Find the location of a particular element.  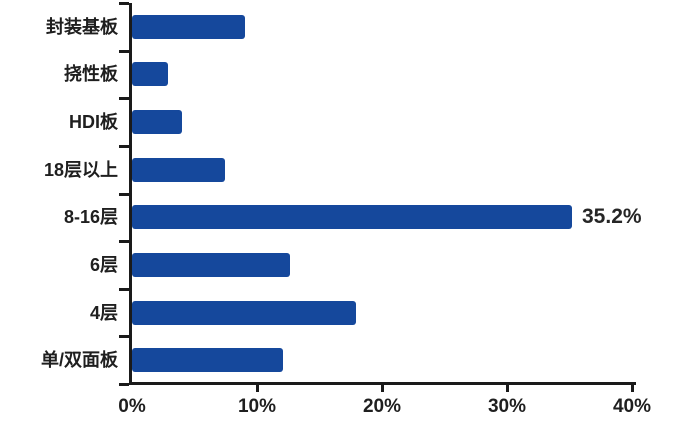

x-axis-tick-label: 10% is located at coordinates (257, 406).